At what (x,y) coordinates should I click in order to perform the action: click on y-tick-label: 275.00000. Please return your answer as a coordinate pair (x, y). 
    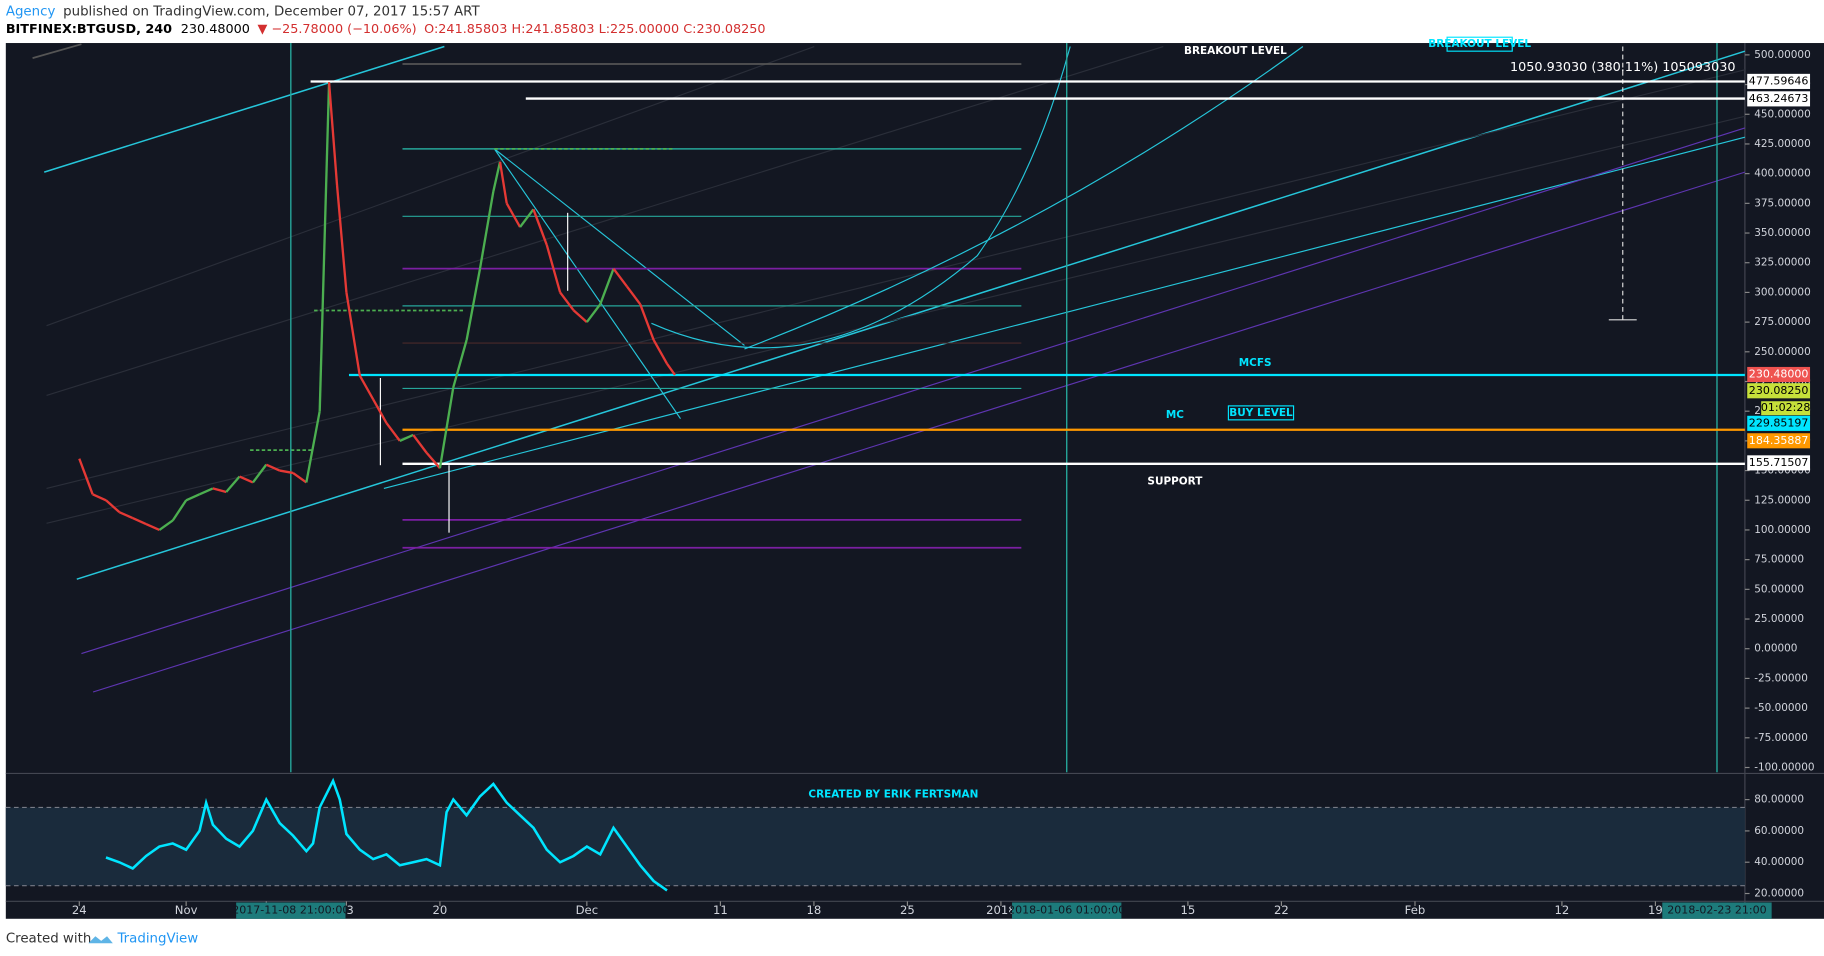
    Looking at the image, I should click on (1782, 322).